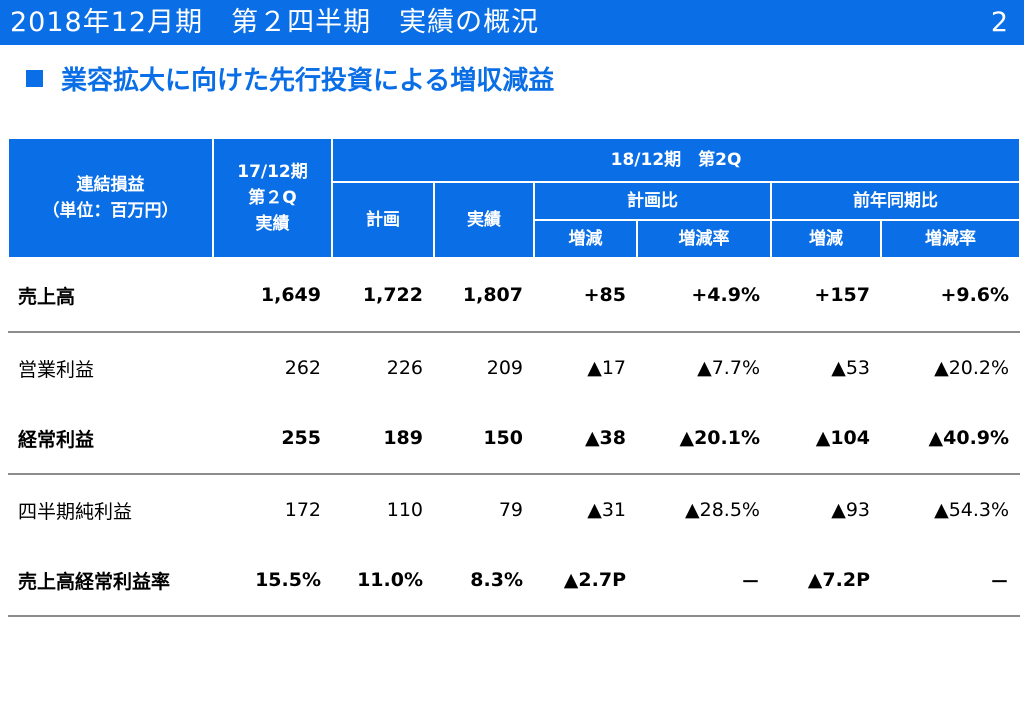 The height and width of the screenshot is (709, 1024). What do you see at coordinates (676, 160) in the screenshot?
I see `current-period-header: 18/12期 第2Q` at bounding box center [676, 160].